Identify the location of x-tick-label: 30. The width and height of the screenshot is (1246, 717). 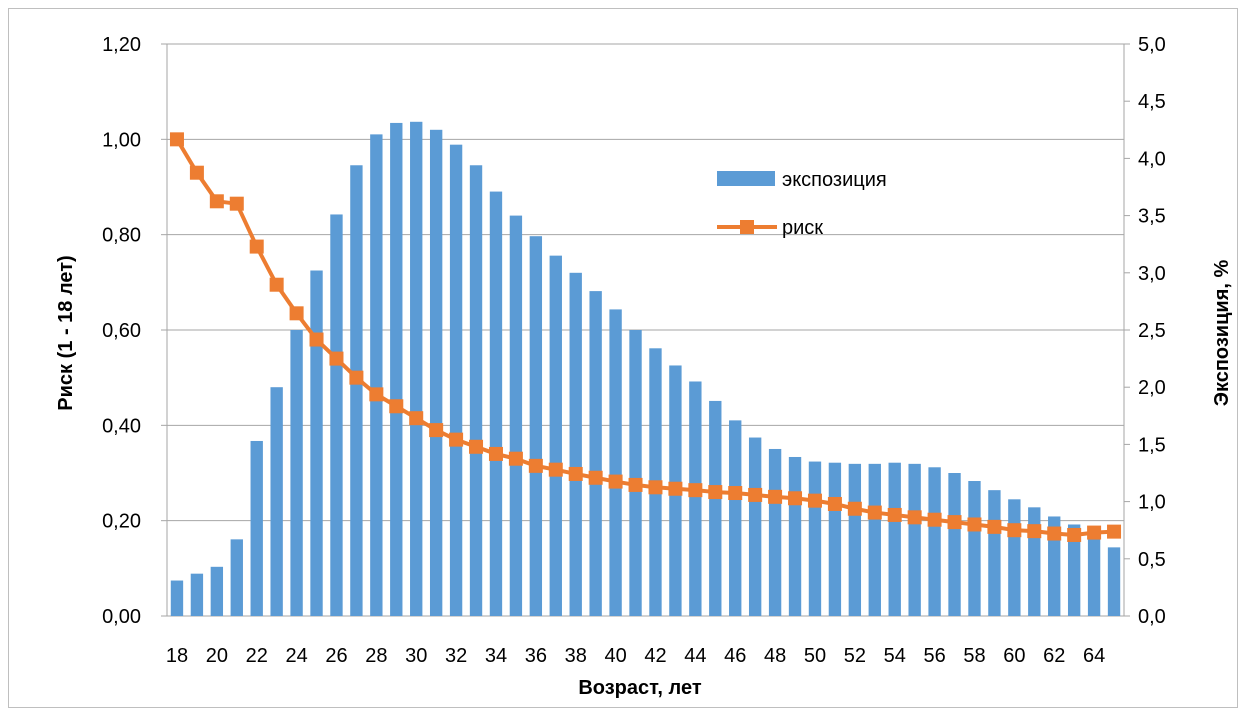
(416, 656).